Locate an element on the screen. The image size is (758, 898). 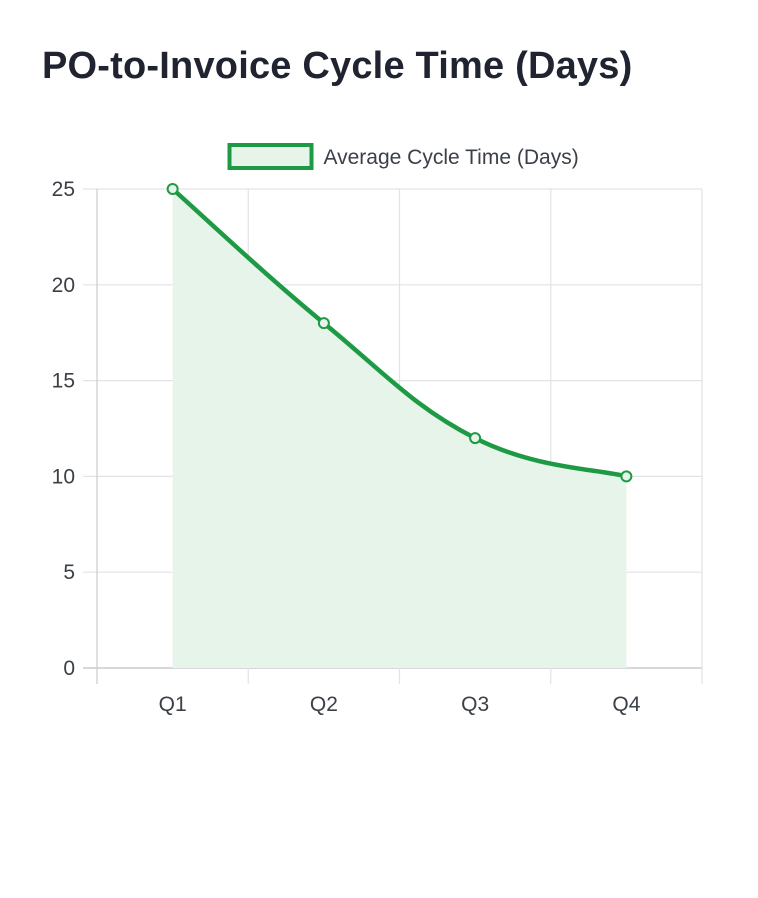
y-tick-label: 20 is located at coordinates (63, 285).